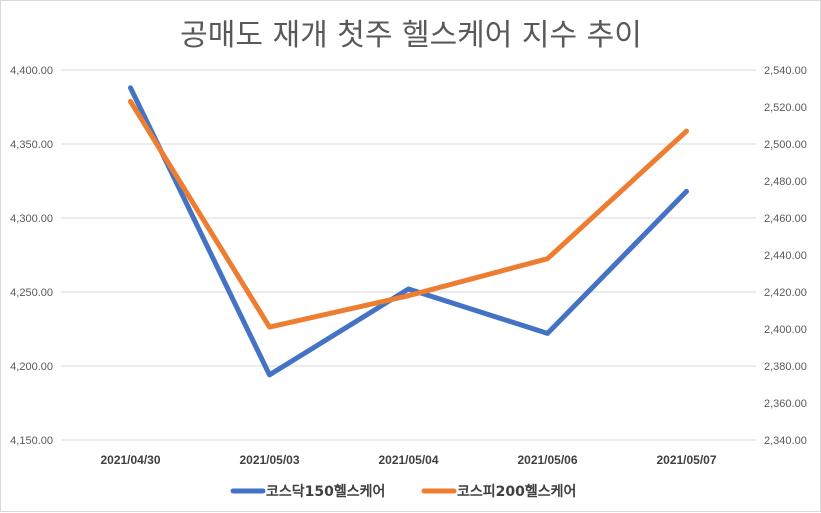 This screenshot has height=513, width=821. Describe the element at coordinates (130, 460) in the screenshot. I see `x-tick-label: 2021/04/30` at that location.